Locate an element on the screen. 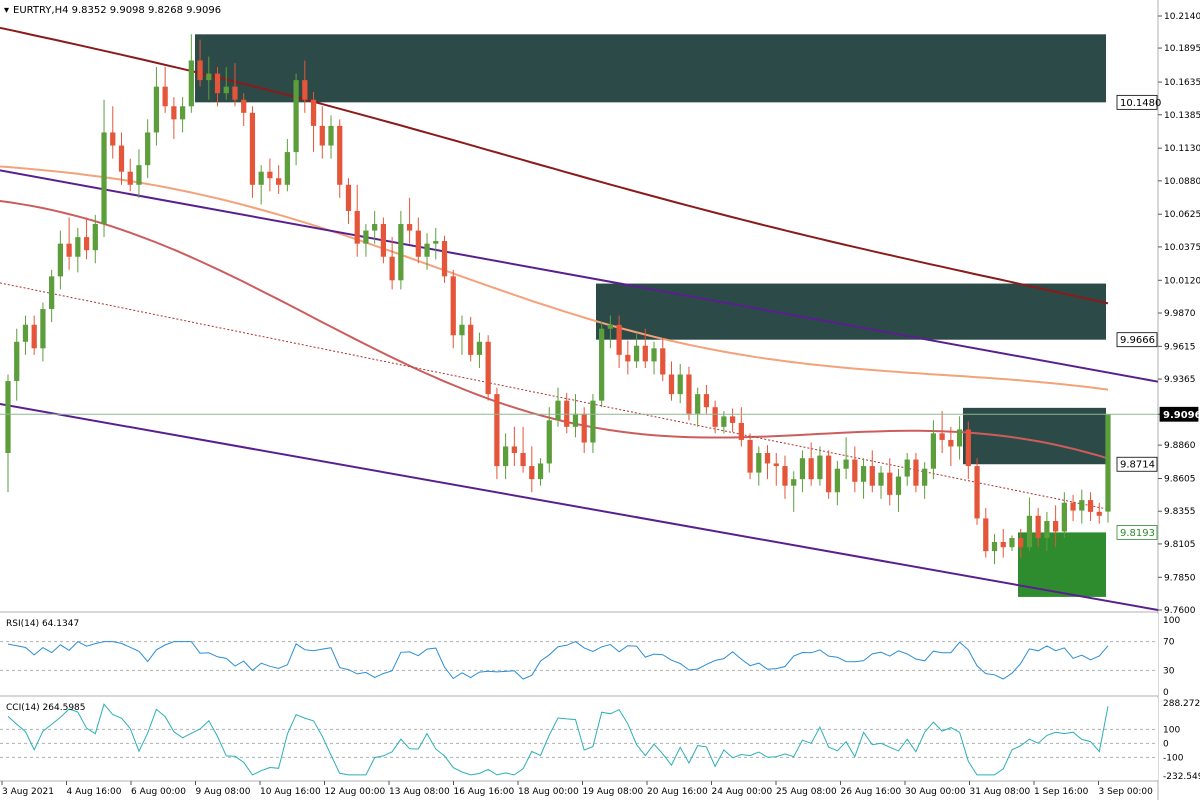  chart-menu-icon: ▾ is located at coordinates (6, 10).